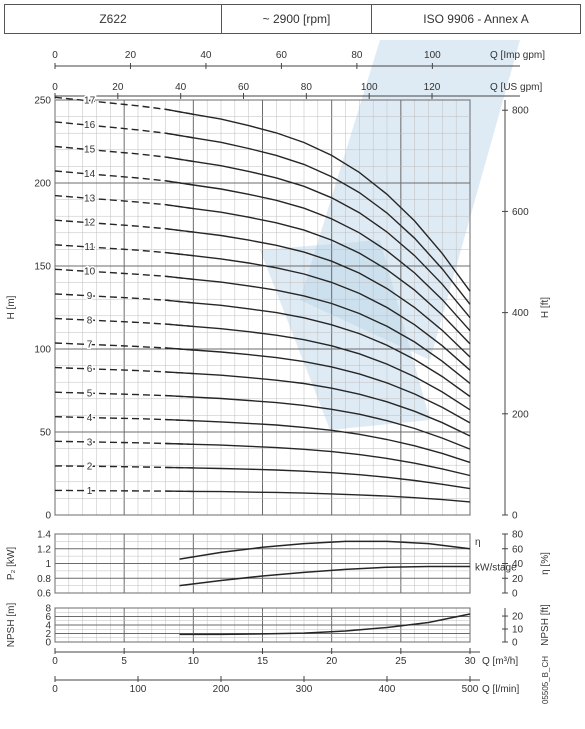 Image resolution: width=585 pixels, height=729 pixels. I want to click on stage-label: 14, so click(90, 174).